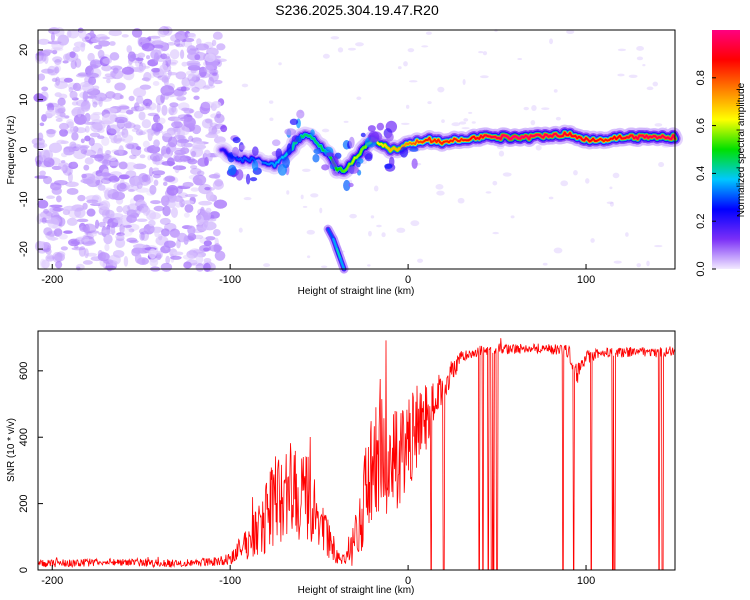 The image size is (750, 600). What do you see at coordinates (335, 244) in the screenshot?
I see `streak-segment` at bounding box center [335, 244].